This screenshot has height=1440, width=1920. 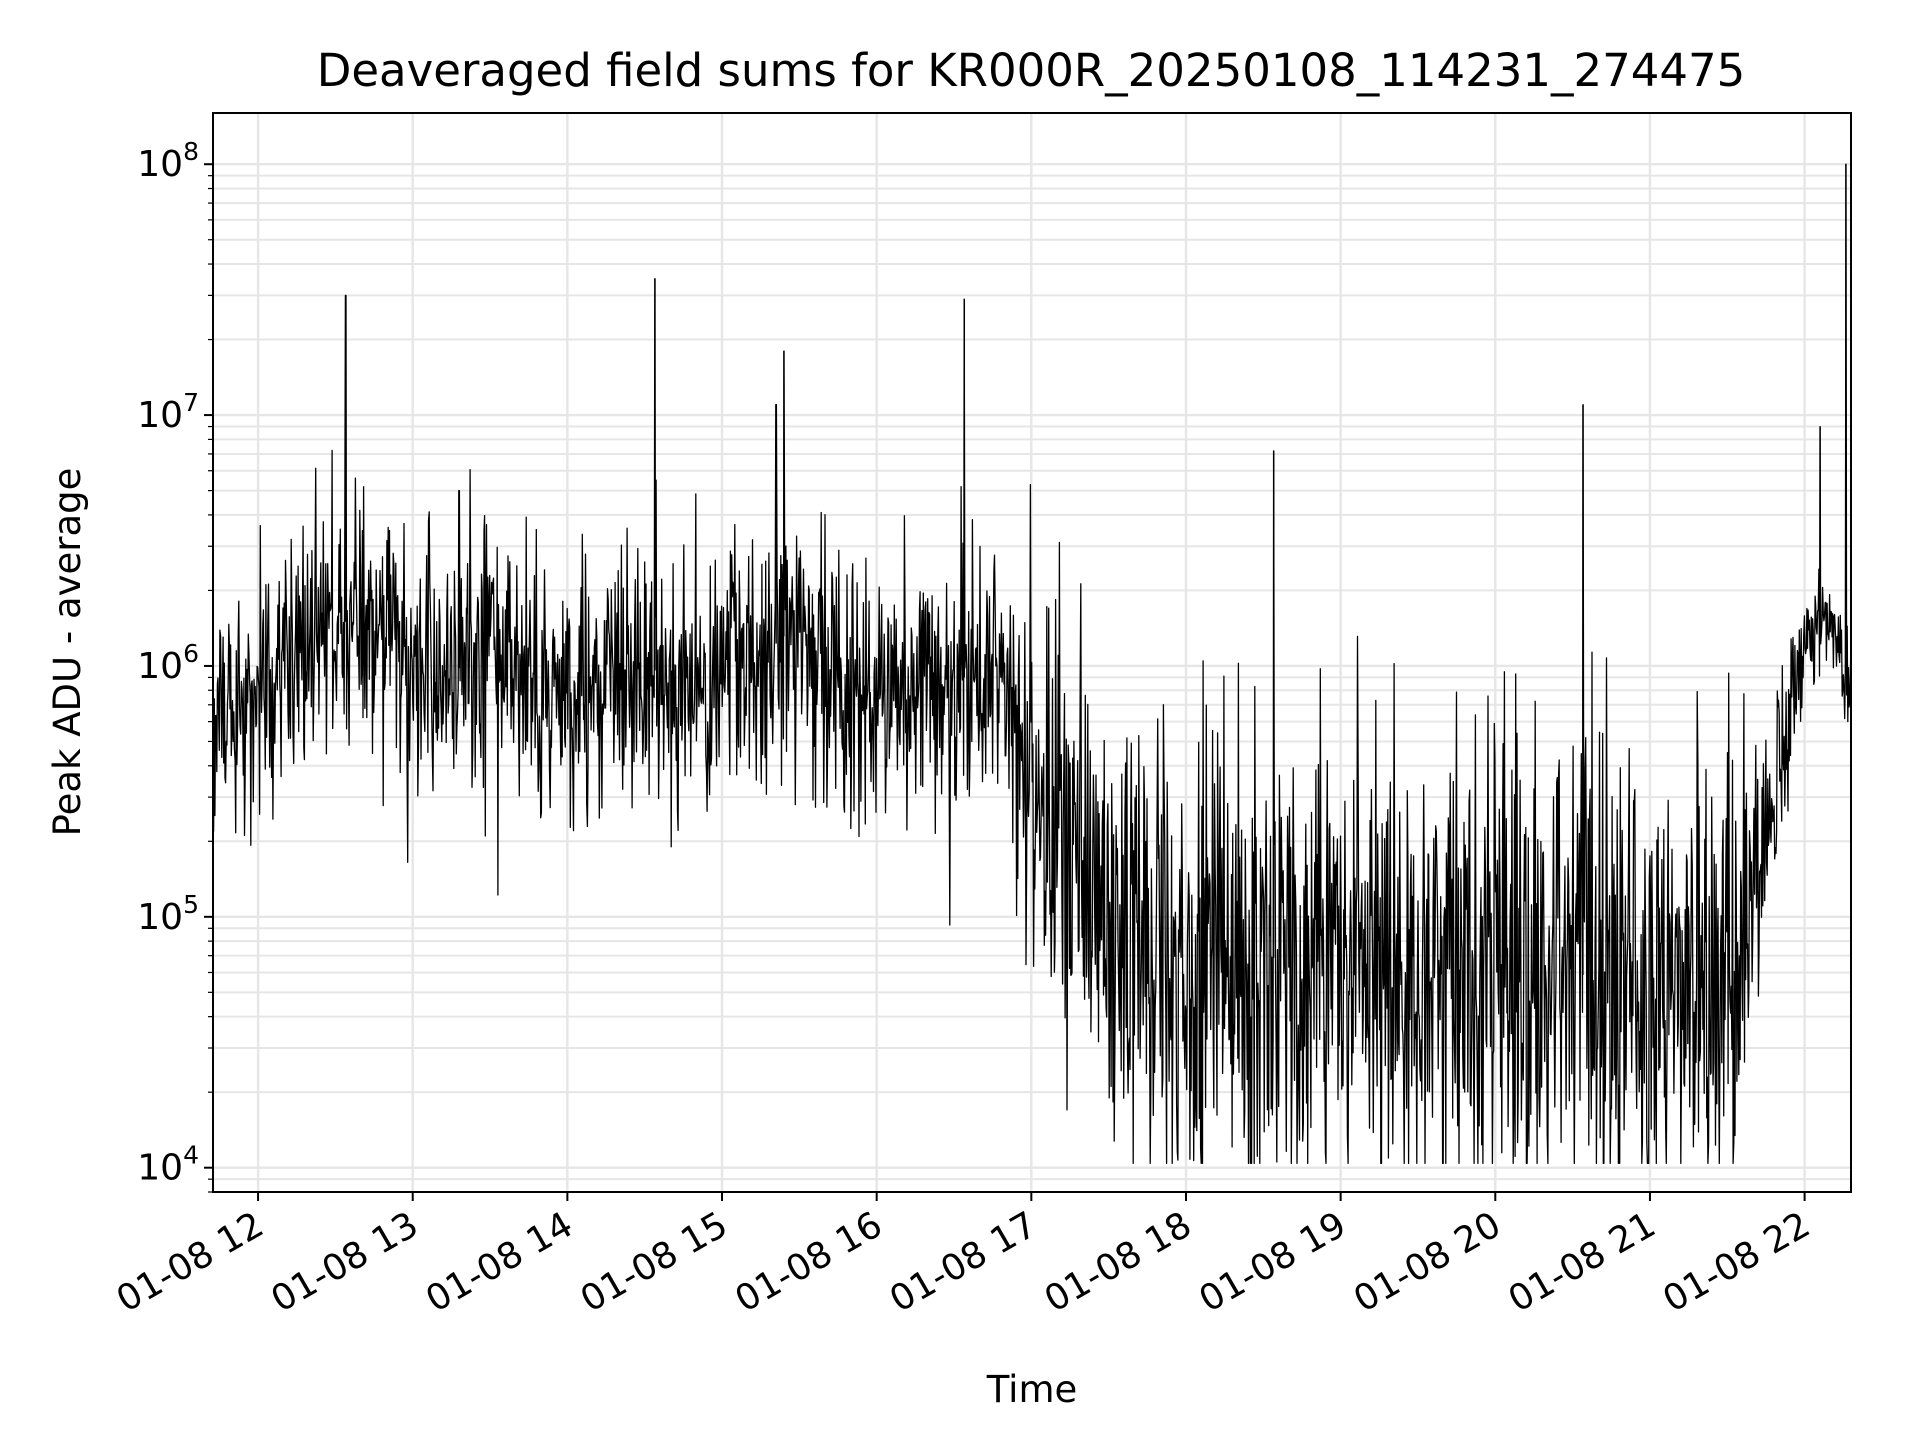 I want to click on x-axis-title: Time, so click(x=1032, y=1389).